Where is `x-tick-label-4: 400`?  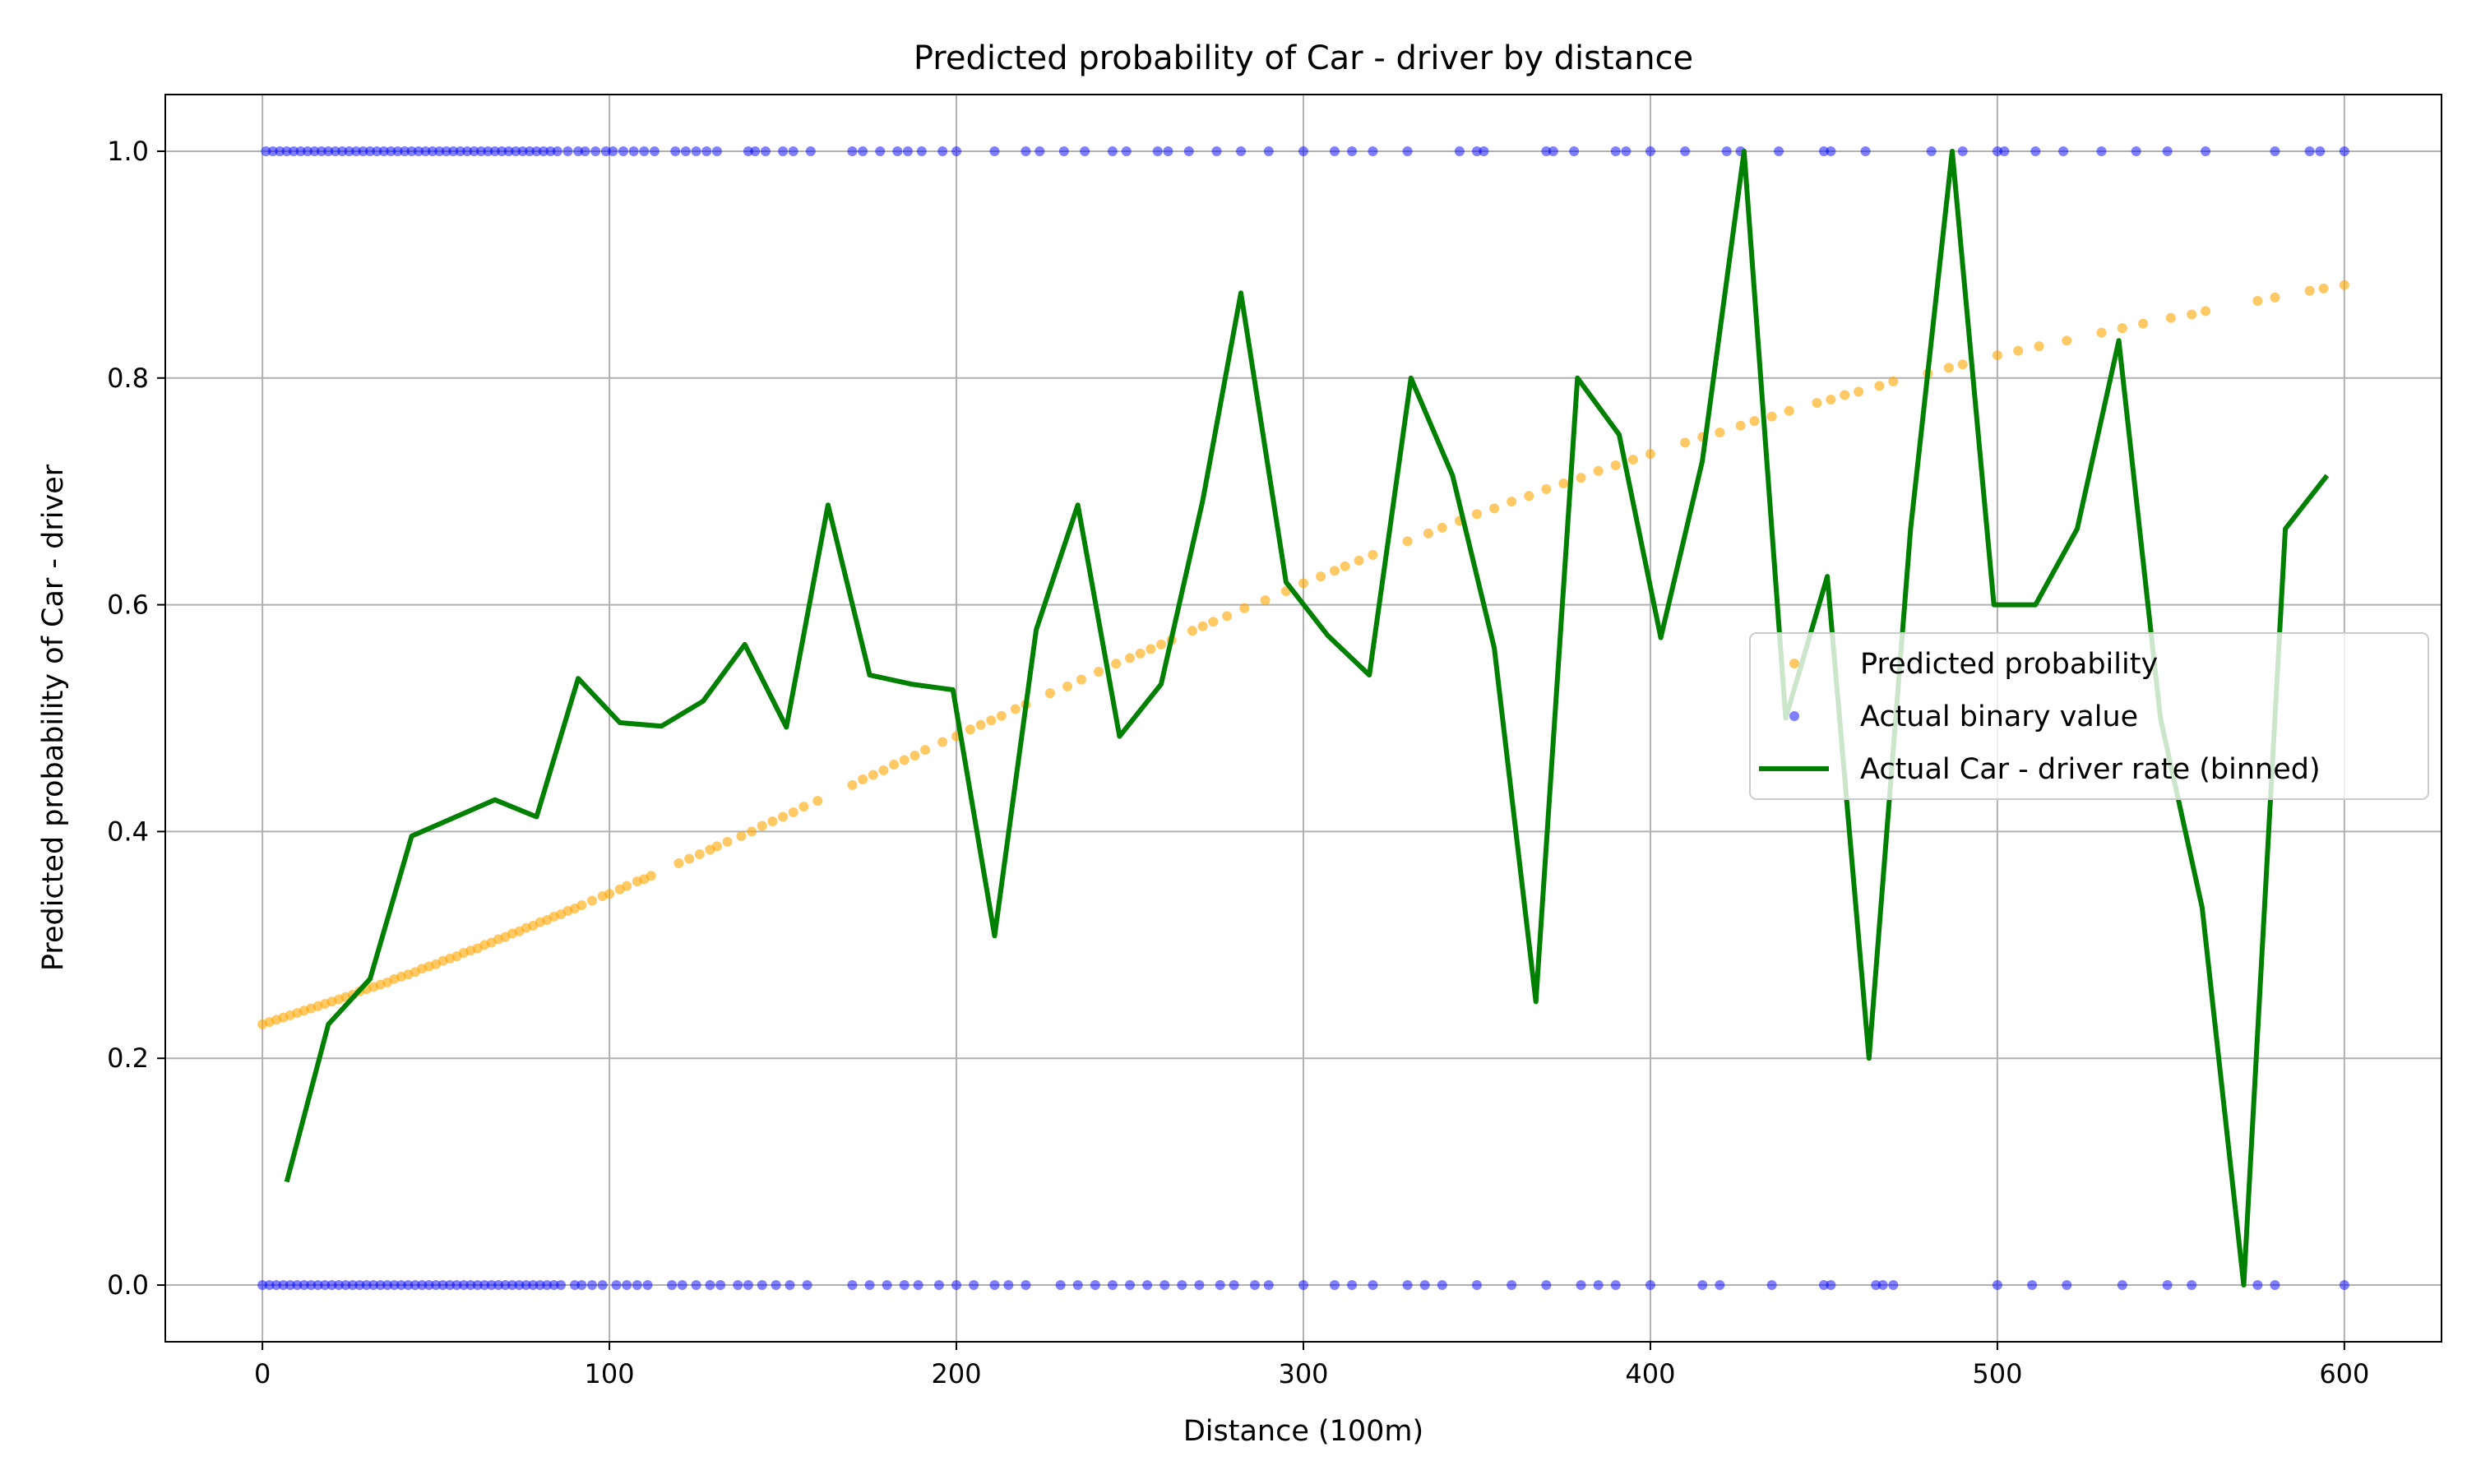 x-tick-label-4: 400 is located at coordinates (1650, 1373).